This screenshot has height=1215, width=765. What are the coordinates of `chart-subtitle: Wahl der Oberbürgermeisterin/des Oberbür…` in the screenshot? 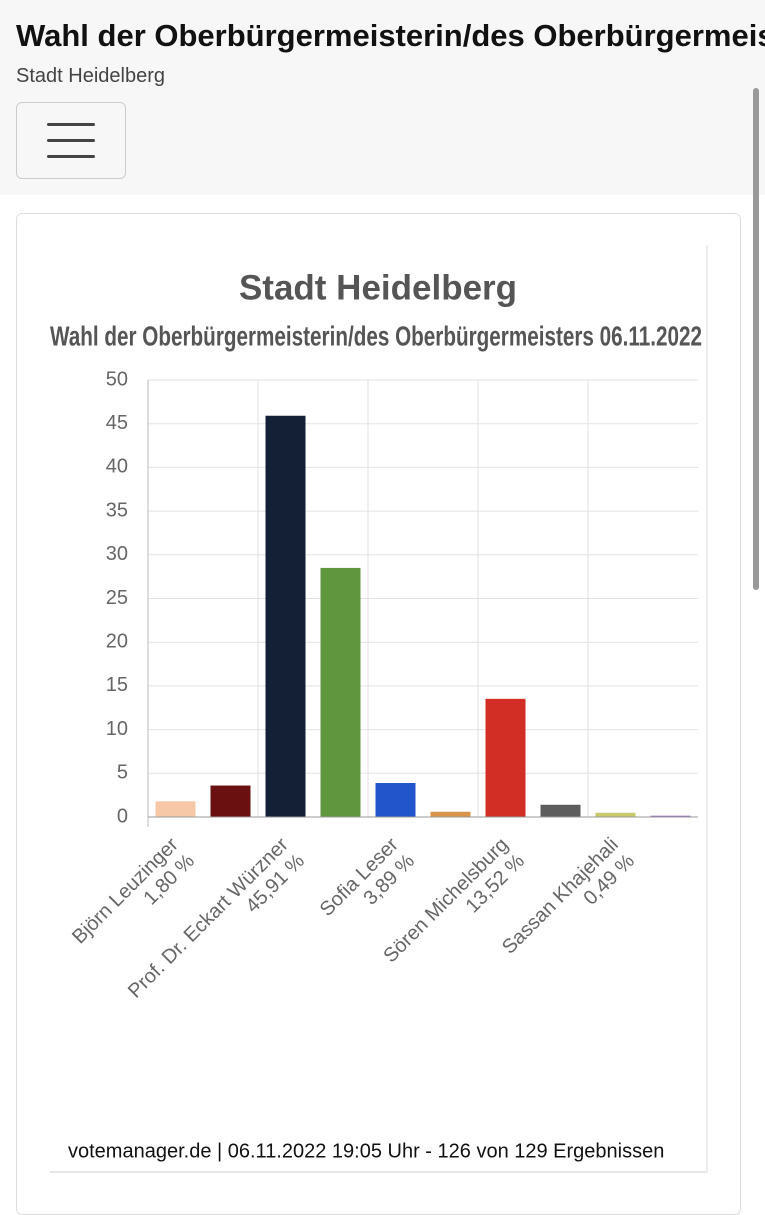 It's located at (376, 335).